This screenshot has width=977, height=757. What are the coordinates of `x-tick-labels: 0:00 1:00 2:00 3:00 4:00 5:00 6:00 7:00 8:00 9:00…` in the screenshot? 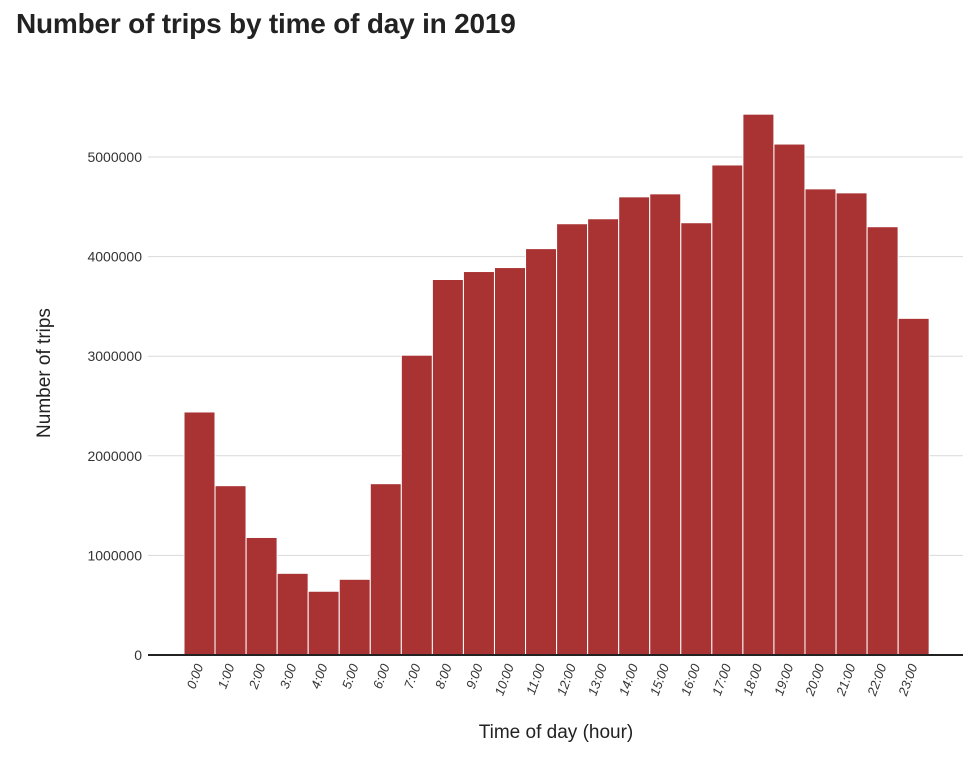 It's located at (552, 679).